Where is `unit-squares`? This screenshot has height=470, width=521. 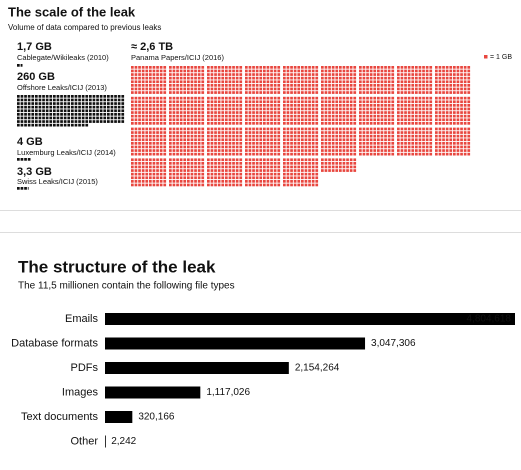
unit-squares is located at coordinates (23, 188).